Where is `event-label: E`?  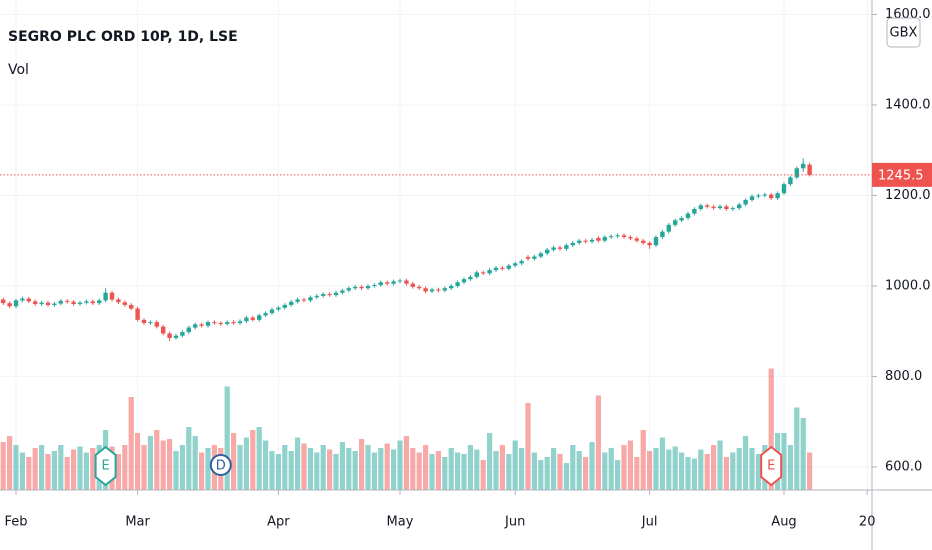
event-label: E is located at coordinates (771, 466).